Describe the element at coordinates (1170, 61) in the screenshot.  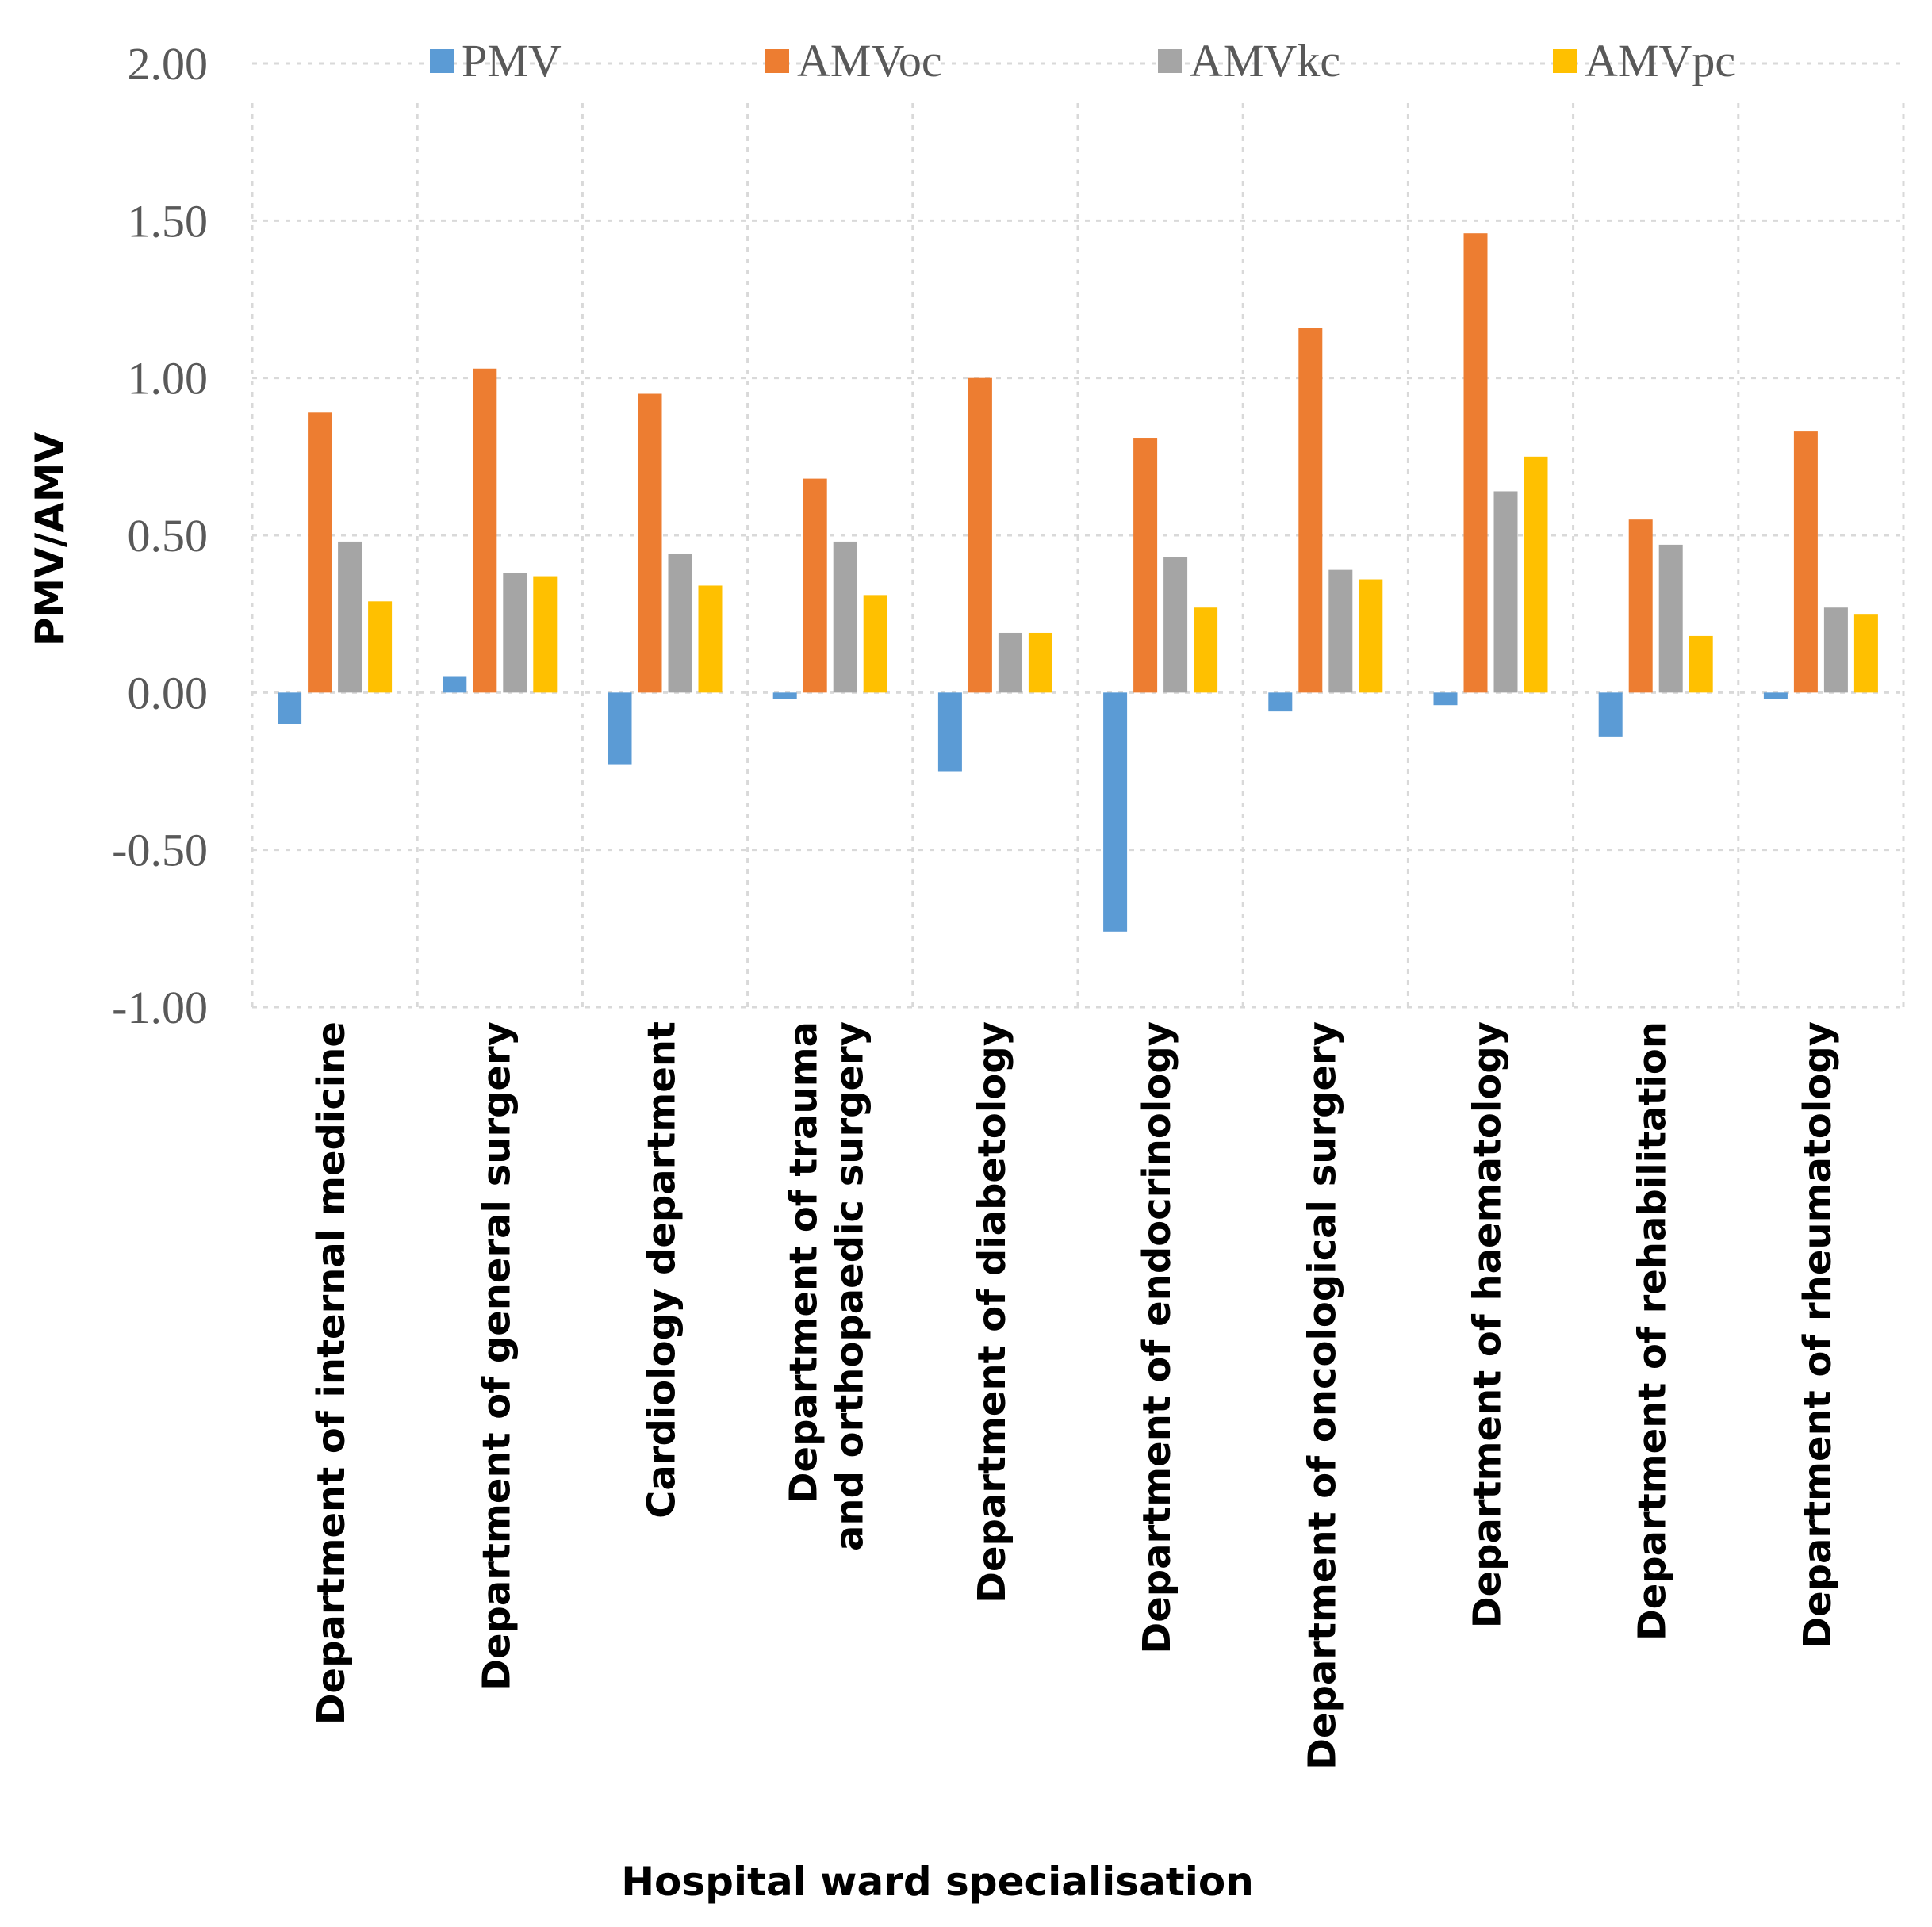
I see `legend-swatch-amvkc` at that location.